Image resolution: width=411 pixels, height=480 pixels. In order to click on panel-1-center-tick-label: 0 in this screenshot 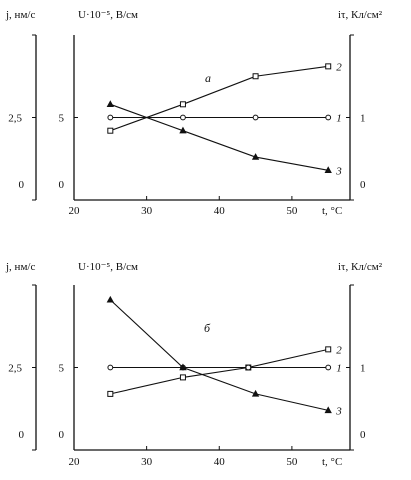, I will do `click(62, 185)`.